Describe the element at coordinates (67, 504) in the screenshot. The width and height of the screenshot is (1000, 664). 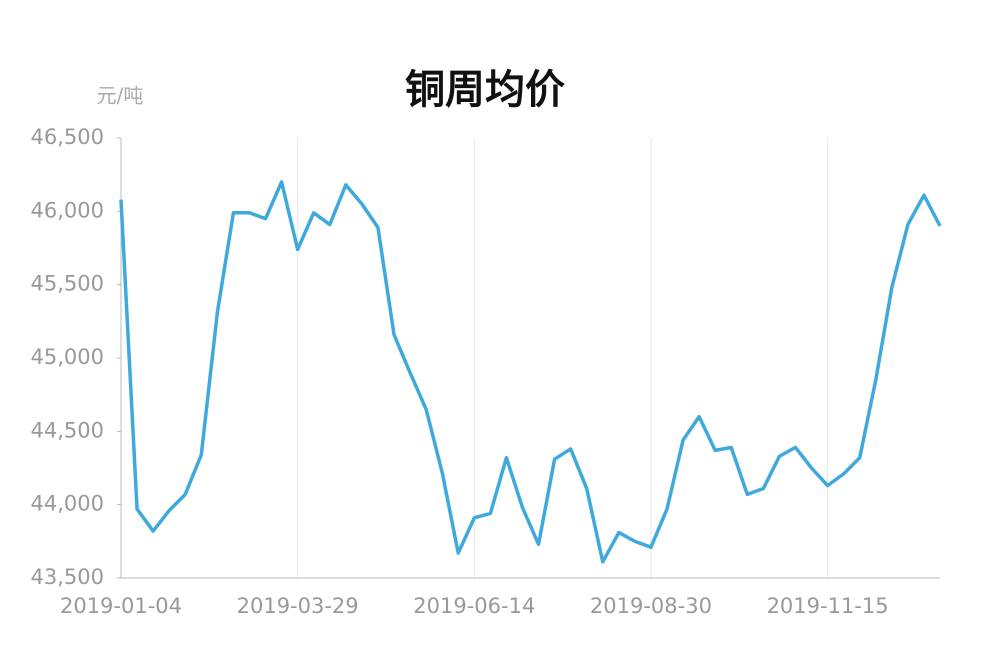
I see `y-tick-label: 44,000` at that location.